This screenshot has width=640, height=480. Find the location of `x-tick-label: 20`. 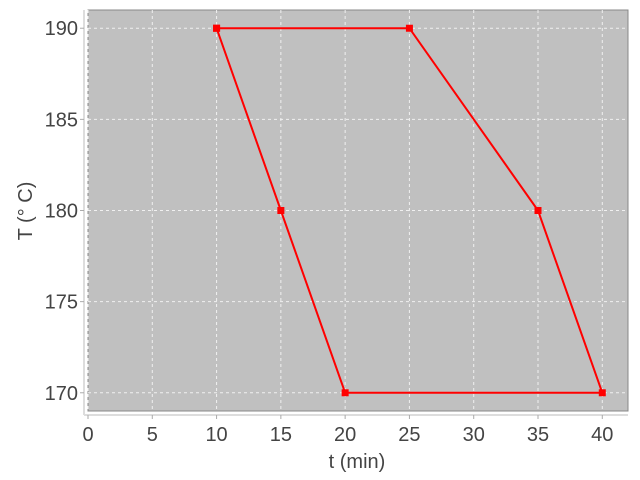

x-tick-label: 20 is located at coordinates (345, 435).